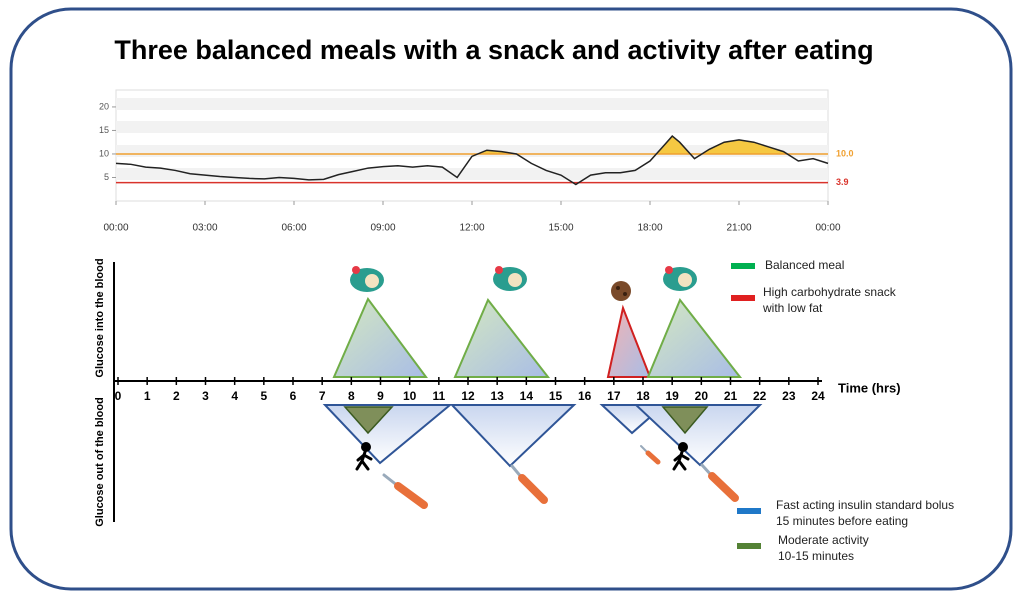 Image resolution: width=1024 pixels, height=597 pixels. I want to click on time-tick-label: 15, so click(556, 396).